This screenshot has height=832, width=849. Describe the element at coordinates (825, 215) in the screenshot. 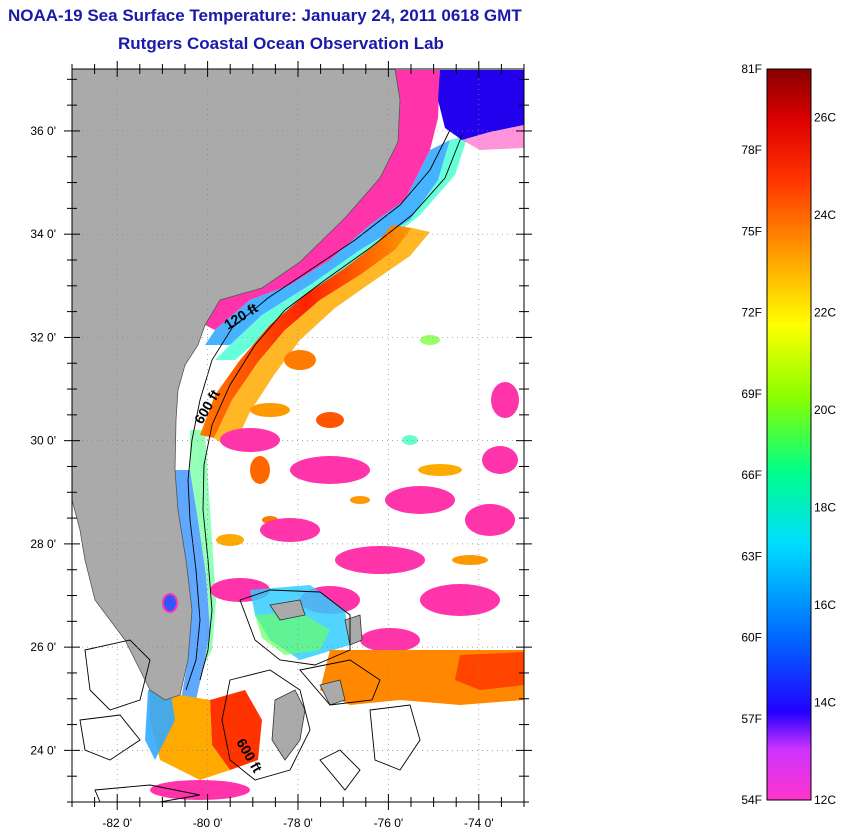

I see `colorbar-c-label: 24C` at that location.